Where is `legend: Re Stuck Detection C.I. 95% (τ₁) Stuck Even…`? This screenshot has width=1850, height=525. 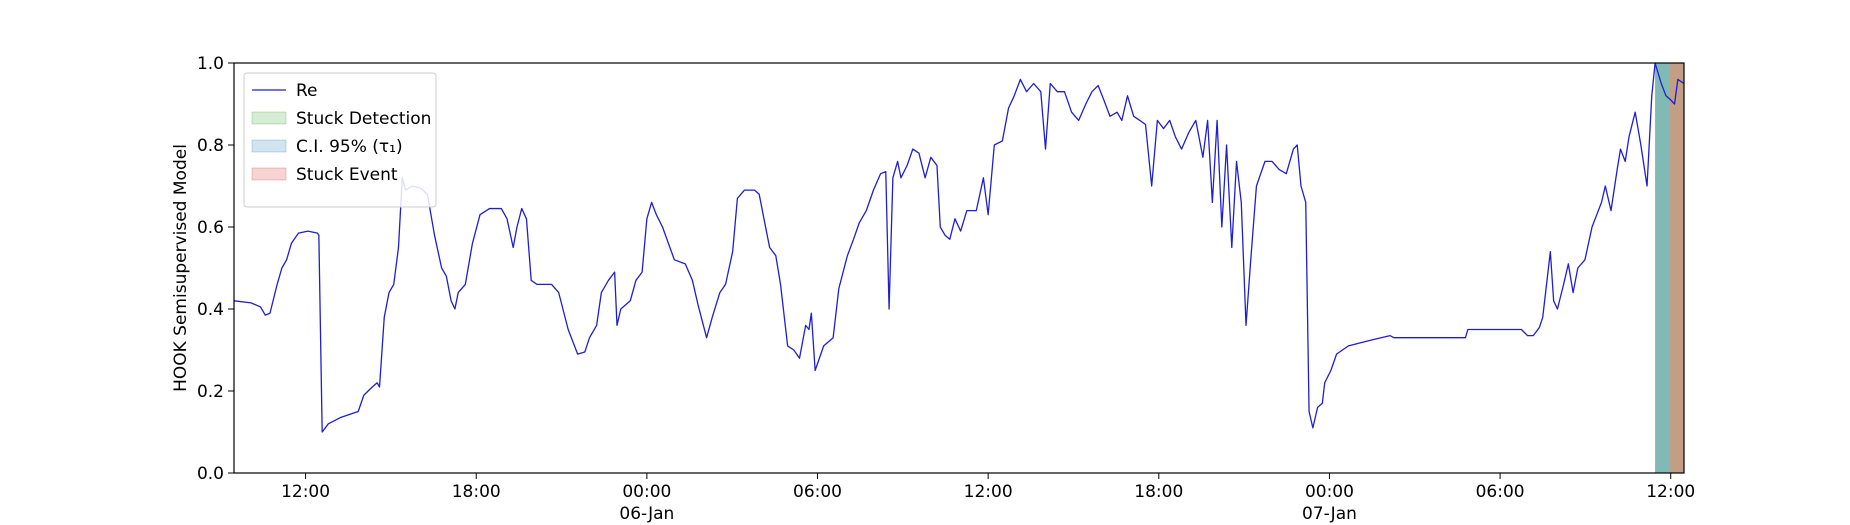
legend: Re Stuck Detection C.I. 95% (τ₁) Stuck Even… is located at coordinates (340, 140).